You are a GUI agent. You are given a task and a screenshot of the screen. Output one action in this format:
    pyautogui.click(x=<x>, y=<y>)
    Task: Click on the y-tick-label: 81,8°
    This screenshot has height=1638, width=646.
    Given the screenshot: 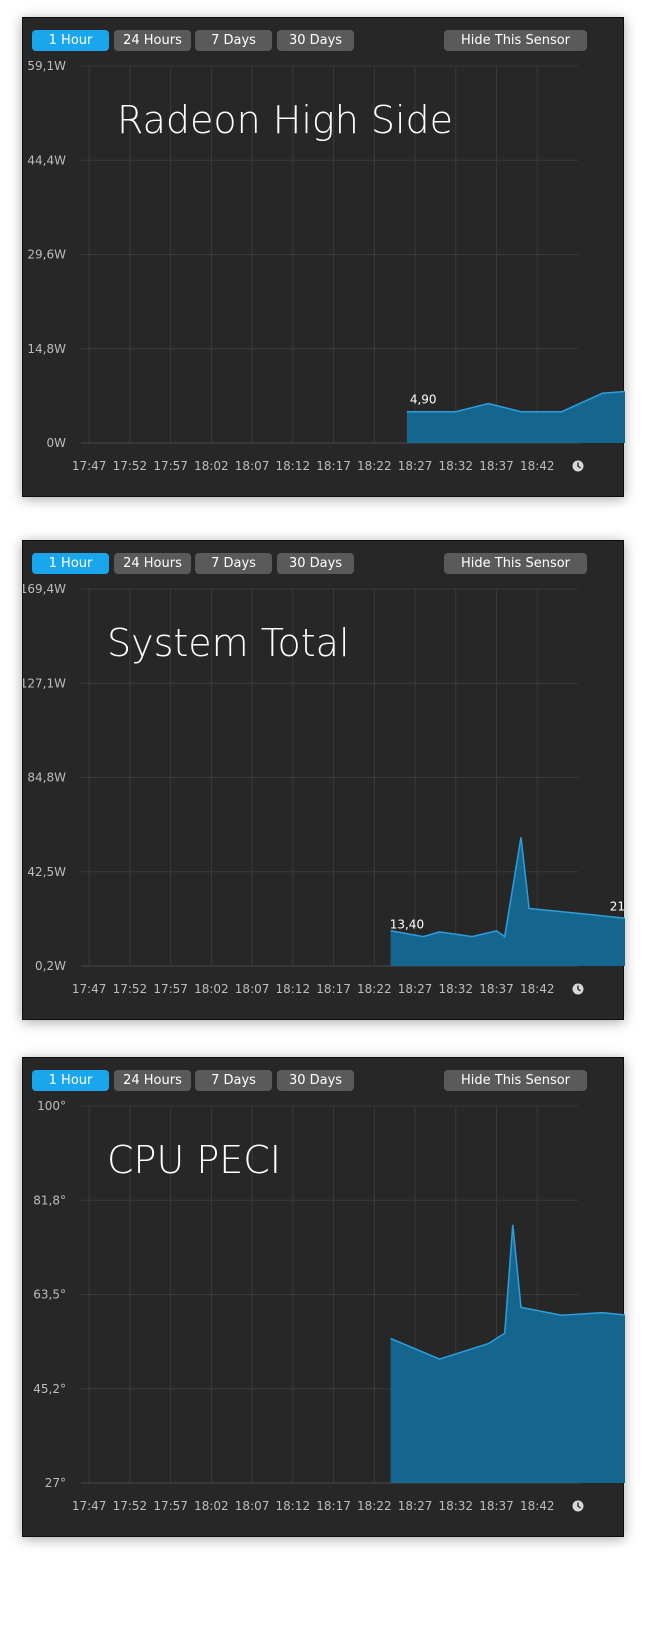 What is the action you would take?
    pyautogui.click(x=49, y=1200)
    